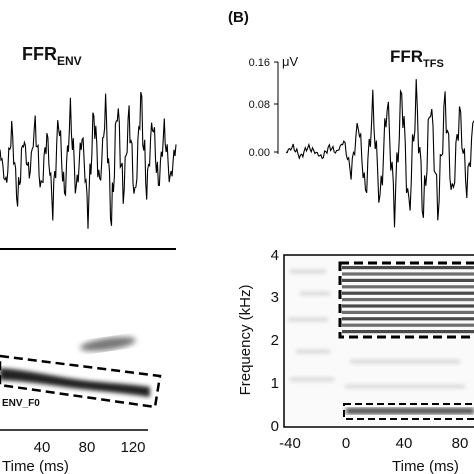 The width and height of the screenshot is (474, 474). Describe the element at coordinates (259, 105) in the screenshot. I see `right-ytick-label: 0.08` at that location.